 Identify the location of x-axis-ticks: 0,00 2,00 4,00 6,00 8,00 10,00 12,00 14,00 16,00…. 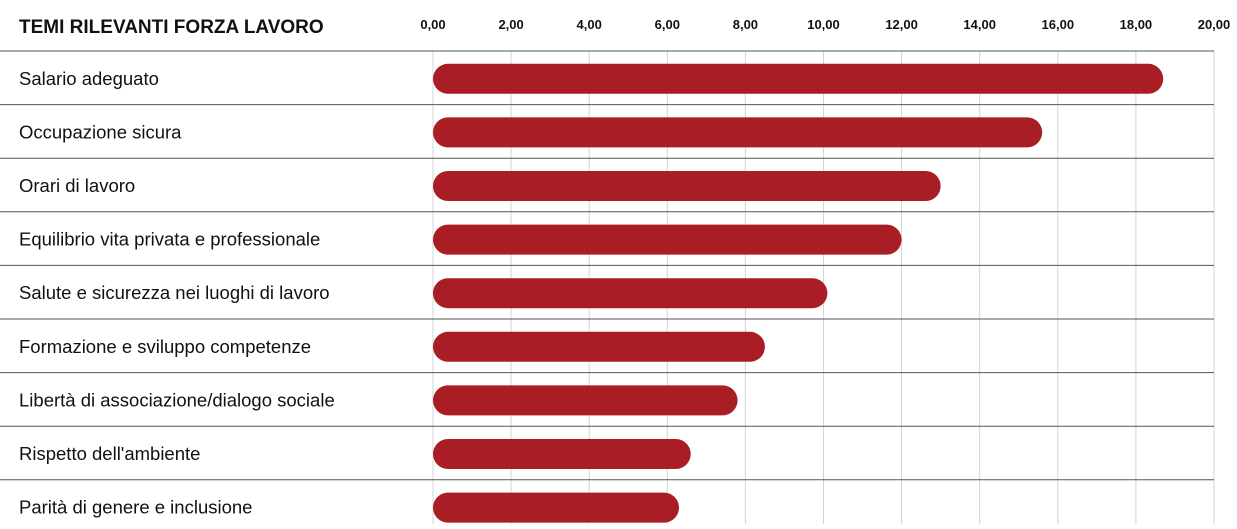
(825, 24).